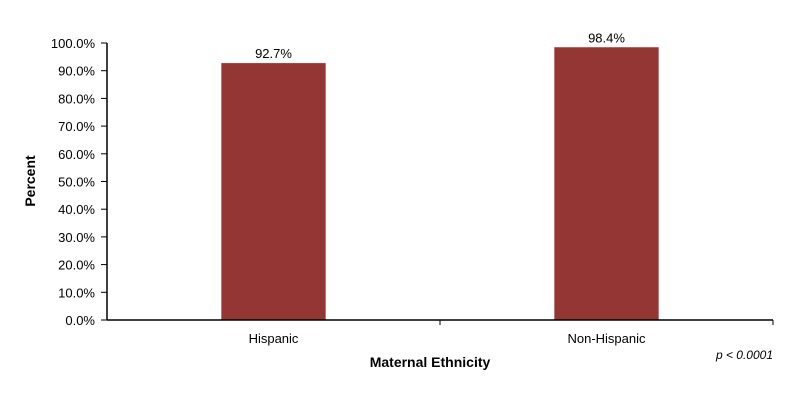 The image size is (800, 405). I want to click on y-tick-label: 30.0%, so click(76, 237).